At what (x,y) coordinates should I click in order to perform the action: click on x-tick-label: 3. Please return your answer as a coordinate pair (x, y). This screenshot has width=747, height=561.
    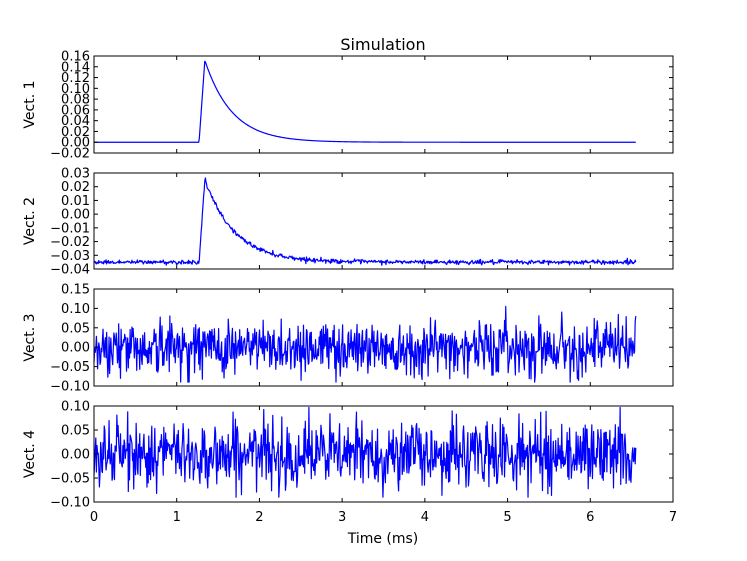
    Looking at the image, I should click on (342, 517).